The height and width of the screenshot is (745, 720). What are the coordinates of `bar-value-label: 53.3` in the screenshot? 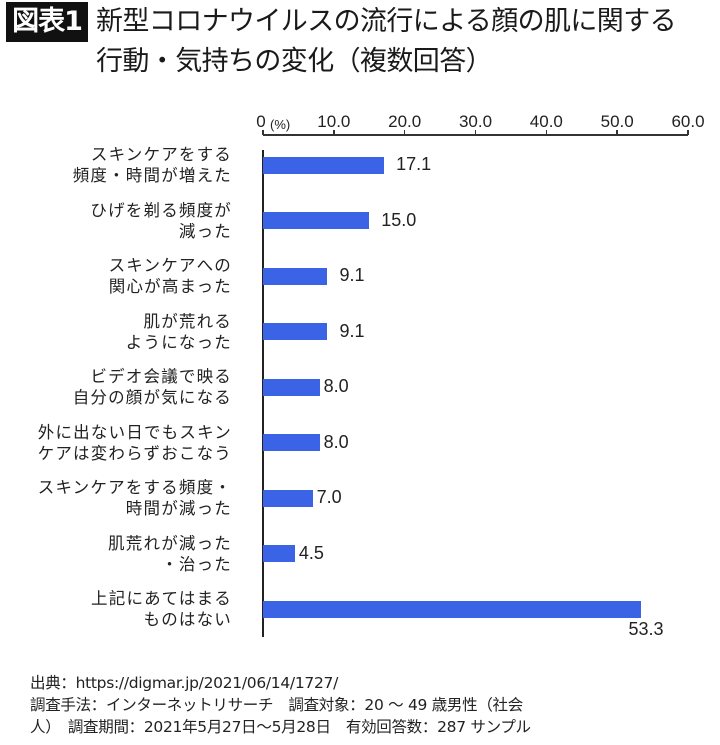 It's located at (646, 629).